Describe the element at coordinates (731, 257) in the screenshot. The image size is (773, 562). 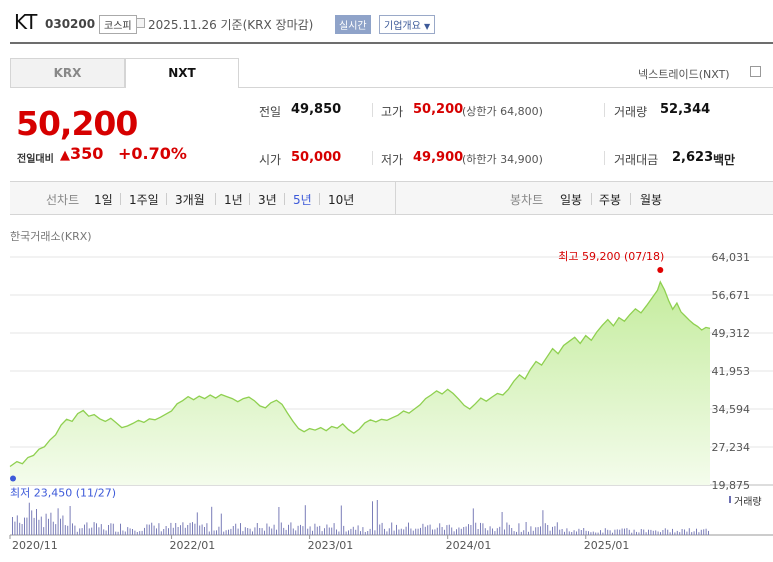
I see `y-tick-label: 64,031` at that location.